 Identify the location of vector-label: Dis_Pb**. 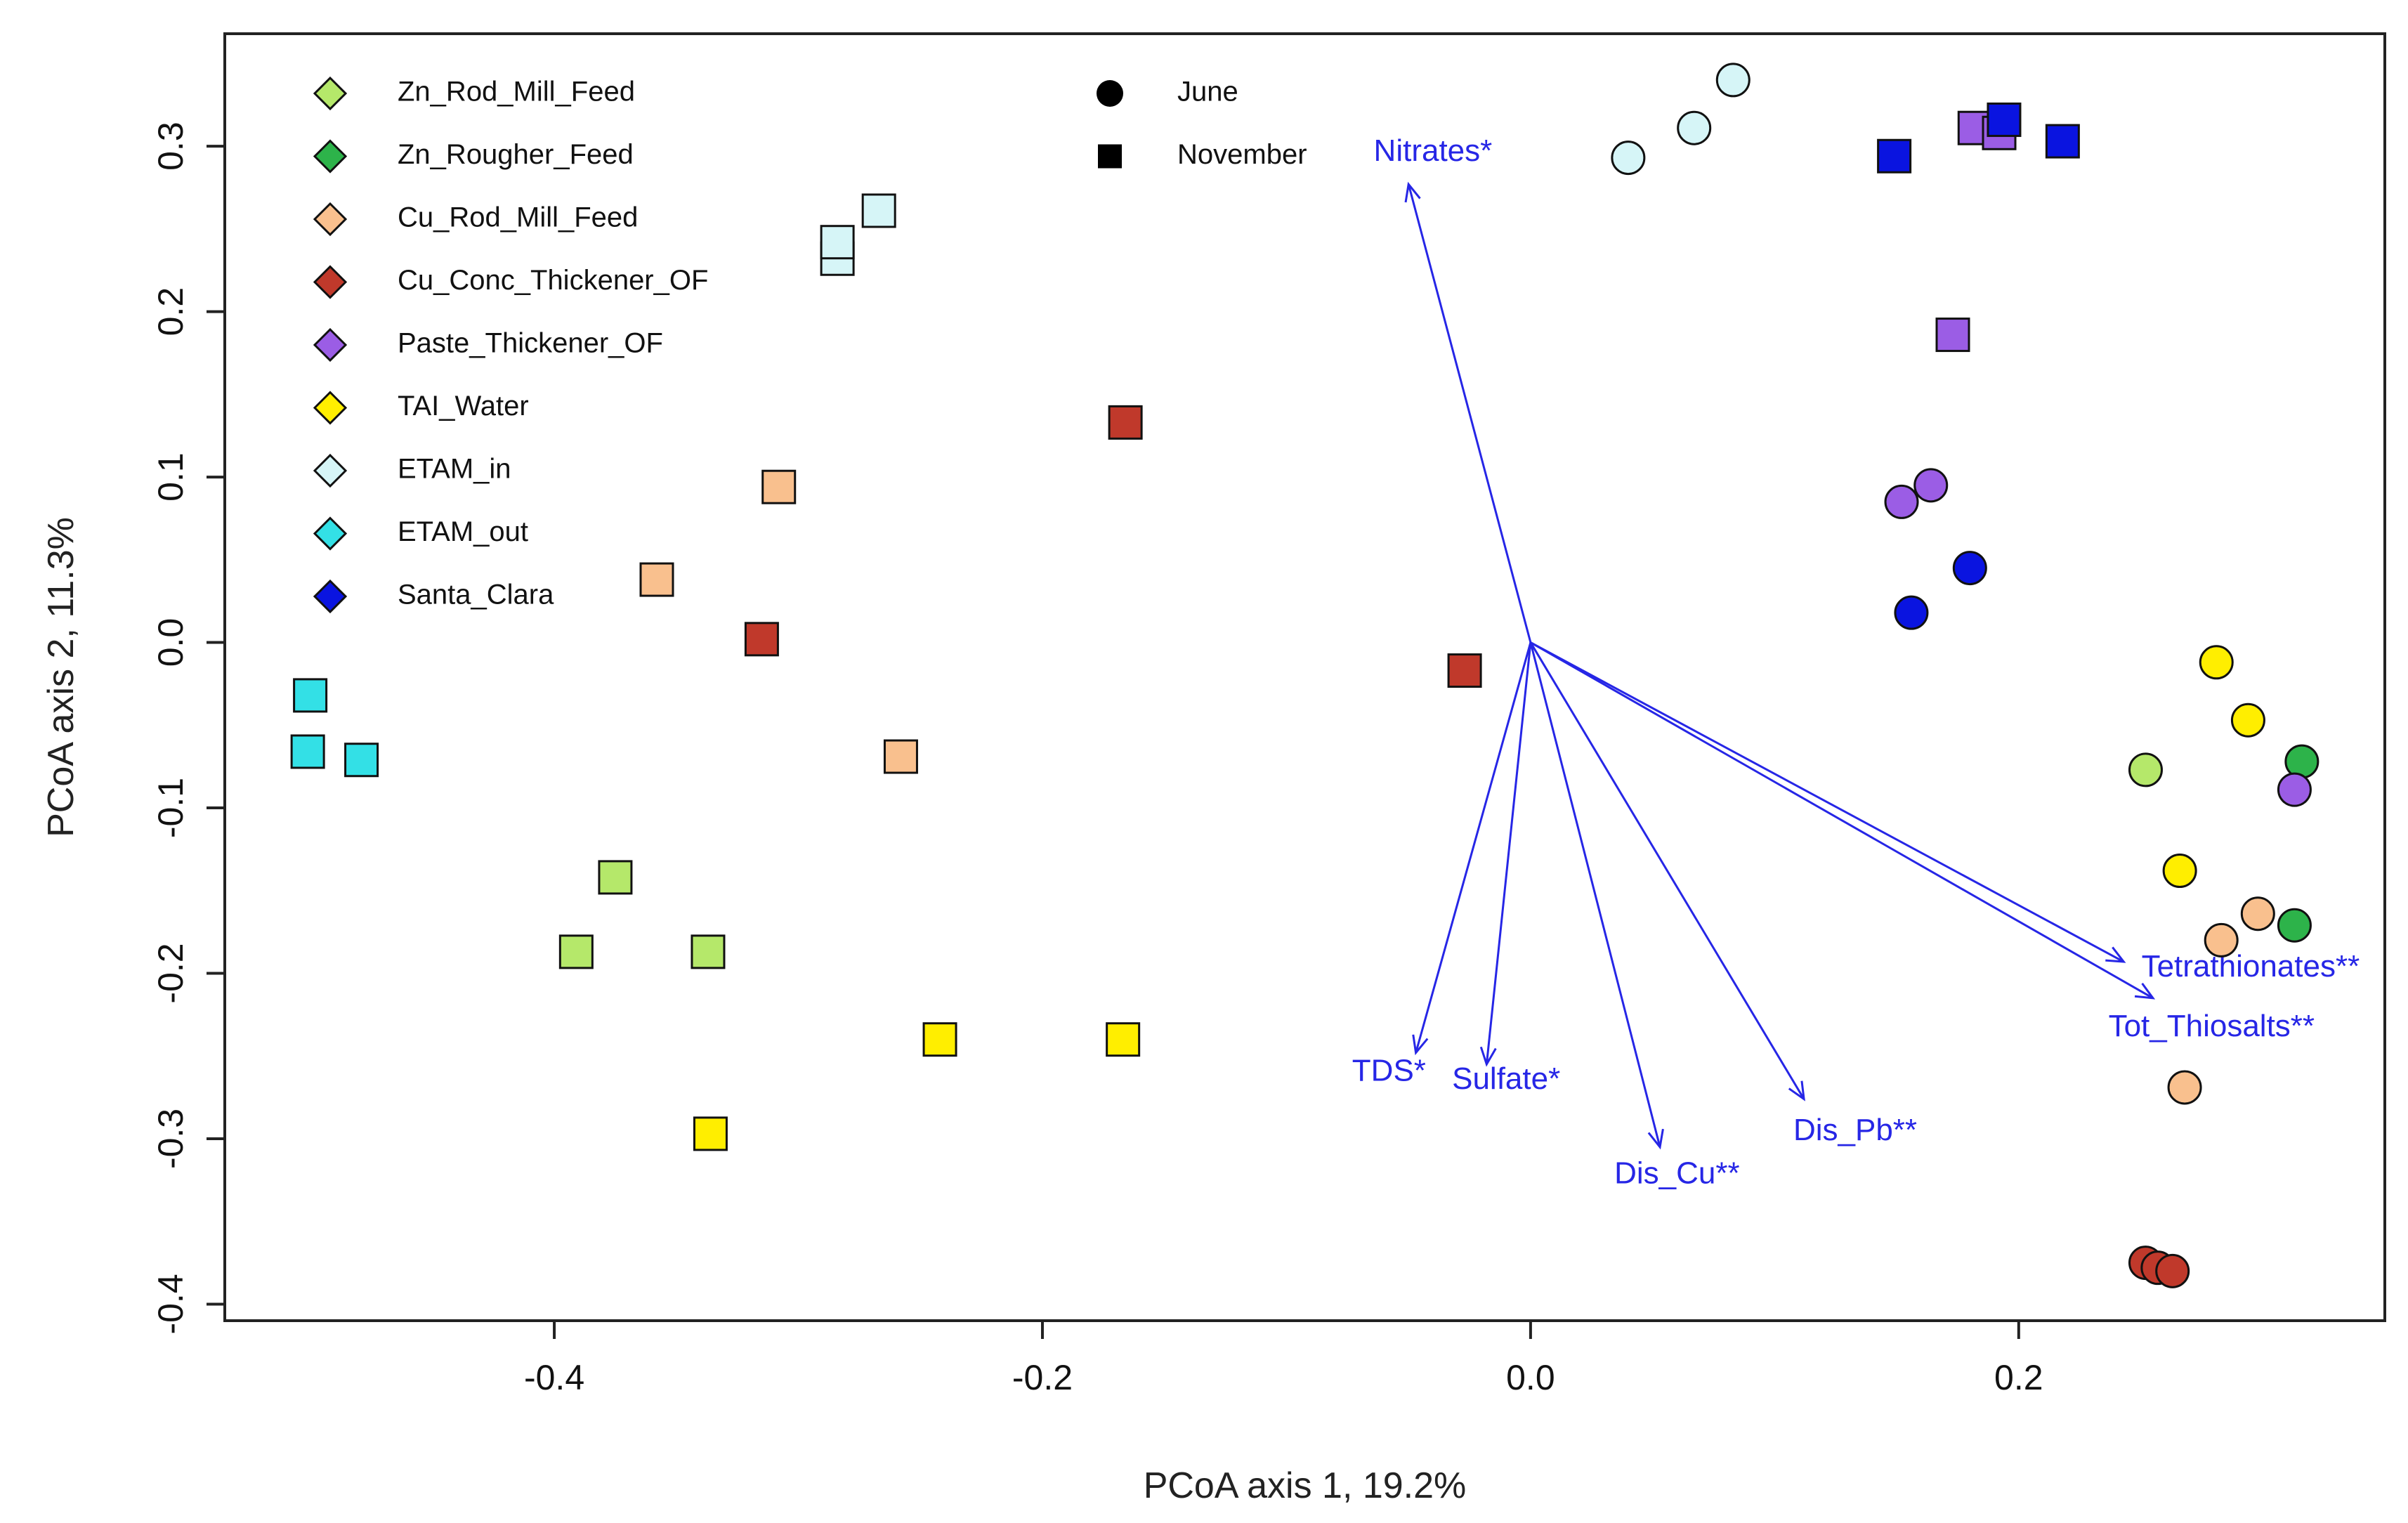
(1855, 1130).